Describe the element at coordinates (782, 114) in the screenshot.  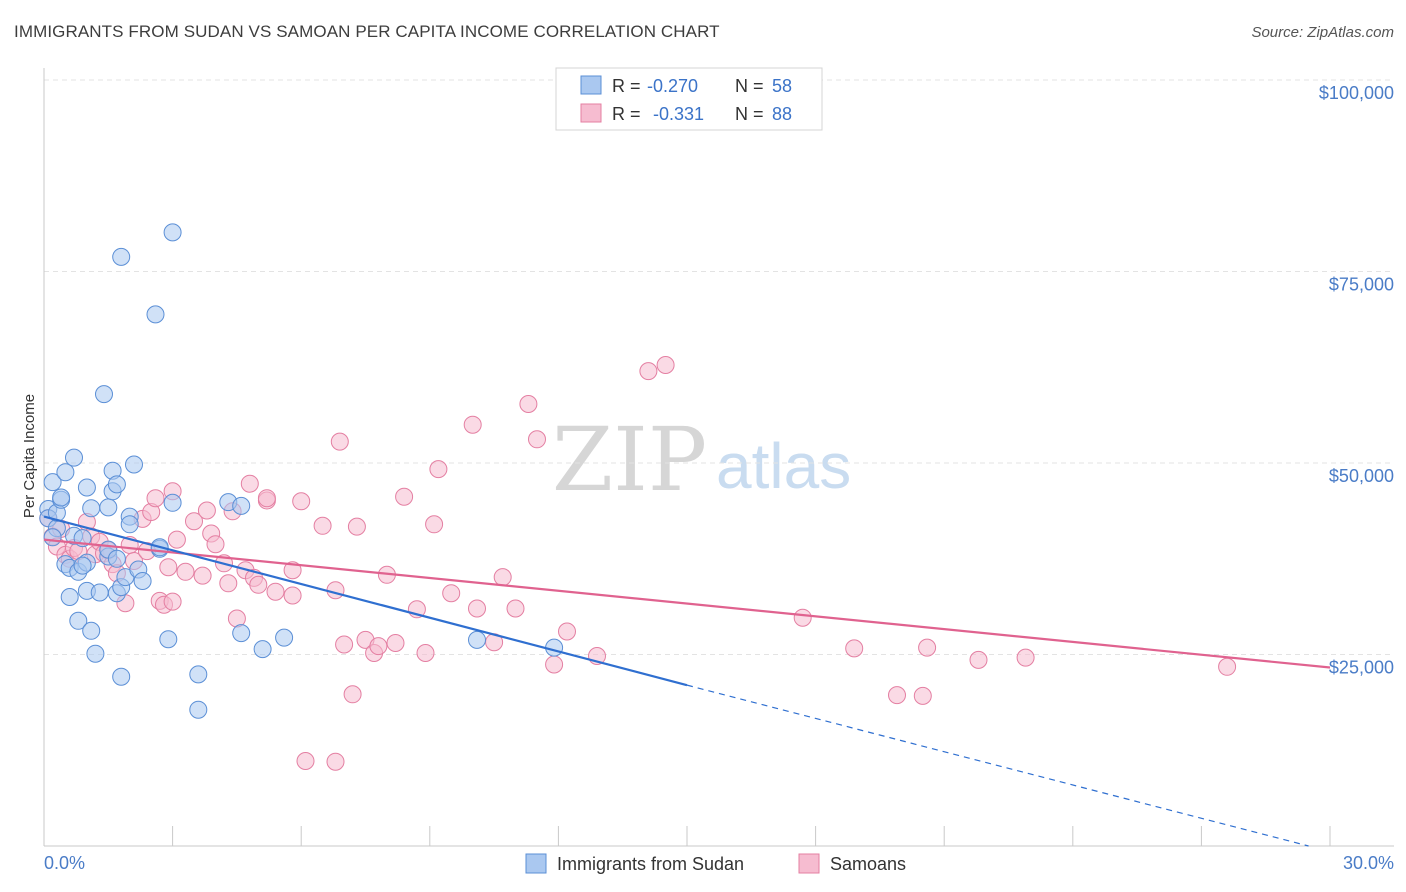
I see `legend-n-value-samoans: 88` at that location.